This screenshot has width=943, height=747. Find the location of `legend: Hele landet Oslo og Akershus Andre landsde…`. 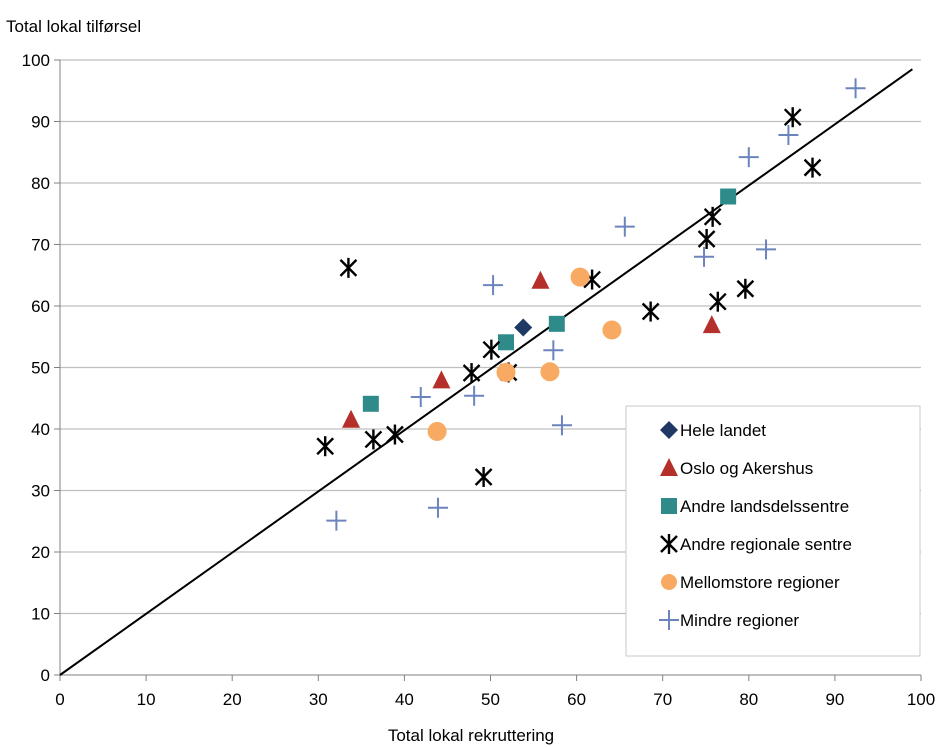

legend: Hele landet Oslo og Akershus Andre landsde… is located at coordinates (773, 531).